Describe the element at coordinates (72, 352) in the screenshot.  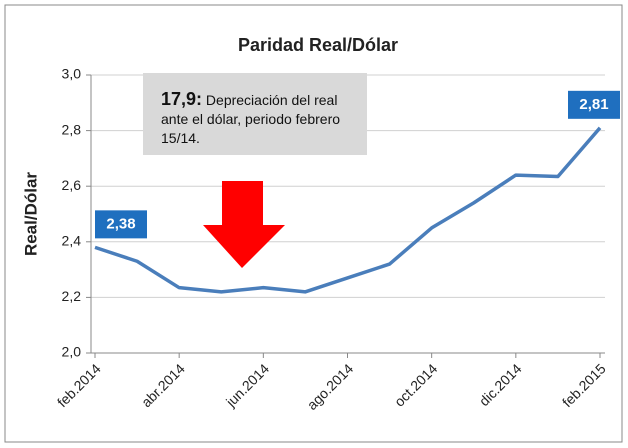
I see `y-tick-label: 2,0` at that location.